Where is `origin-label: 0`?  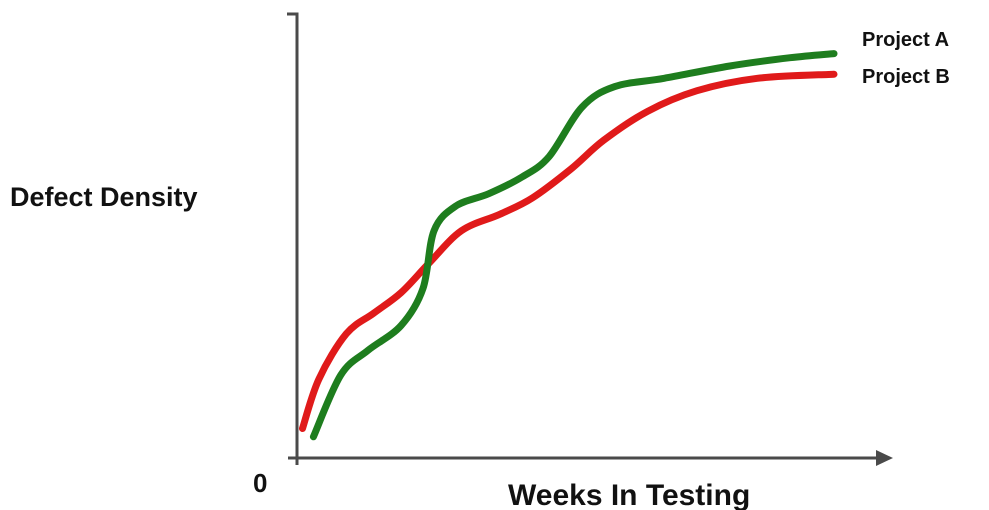 origin-label: 0 is located at coordinates (260, 483).